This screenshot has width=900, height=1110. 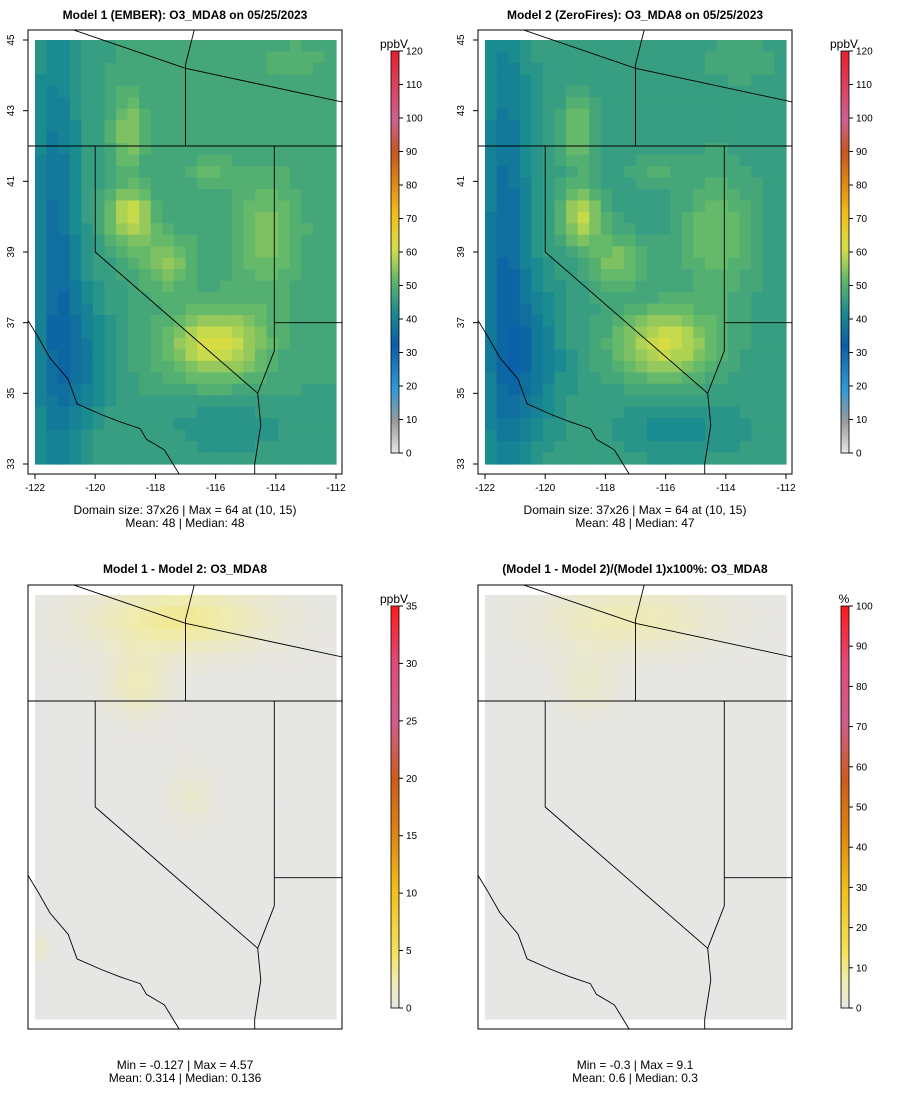 I want to click on state-boundary-line, so click(x=266, y=927).